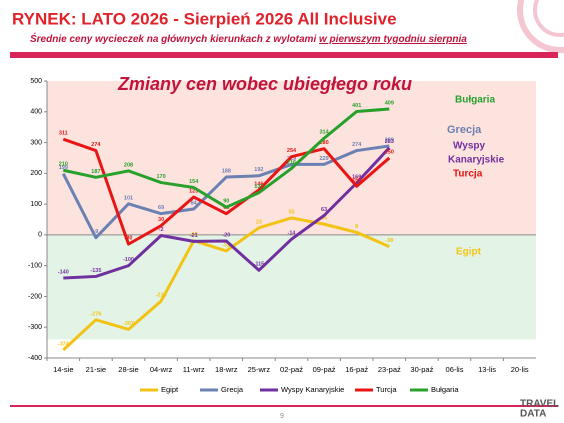 The height and width of the screenshot is (423, 564). Describe the element at coordinates (455, 369) in the screenshot. I see `x-tick-label: 06-lis` at that location.